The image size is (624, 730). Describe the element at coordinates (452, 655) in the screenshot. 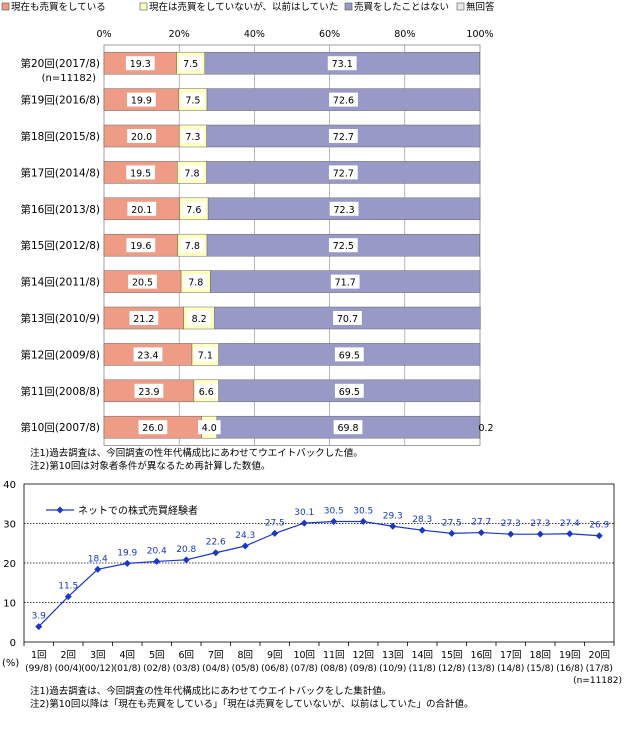

I see `x-tick-label: 15回` at that location.